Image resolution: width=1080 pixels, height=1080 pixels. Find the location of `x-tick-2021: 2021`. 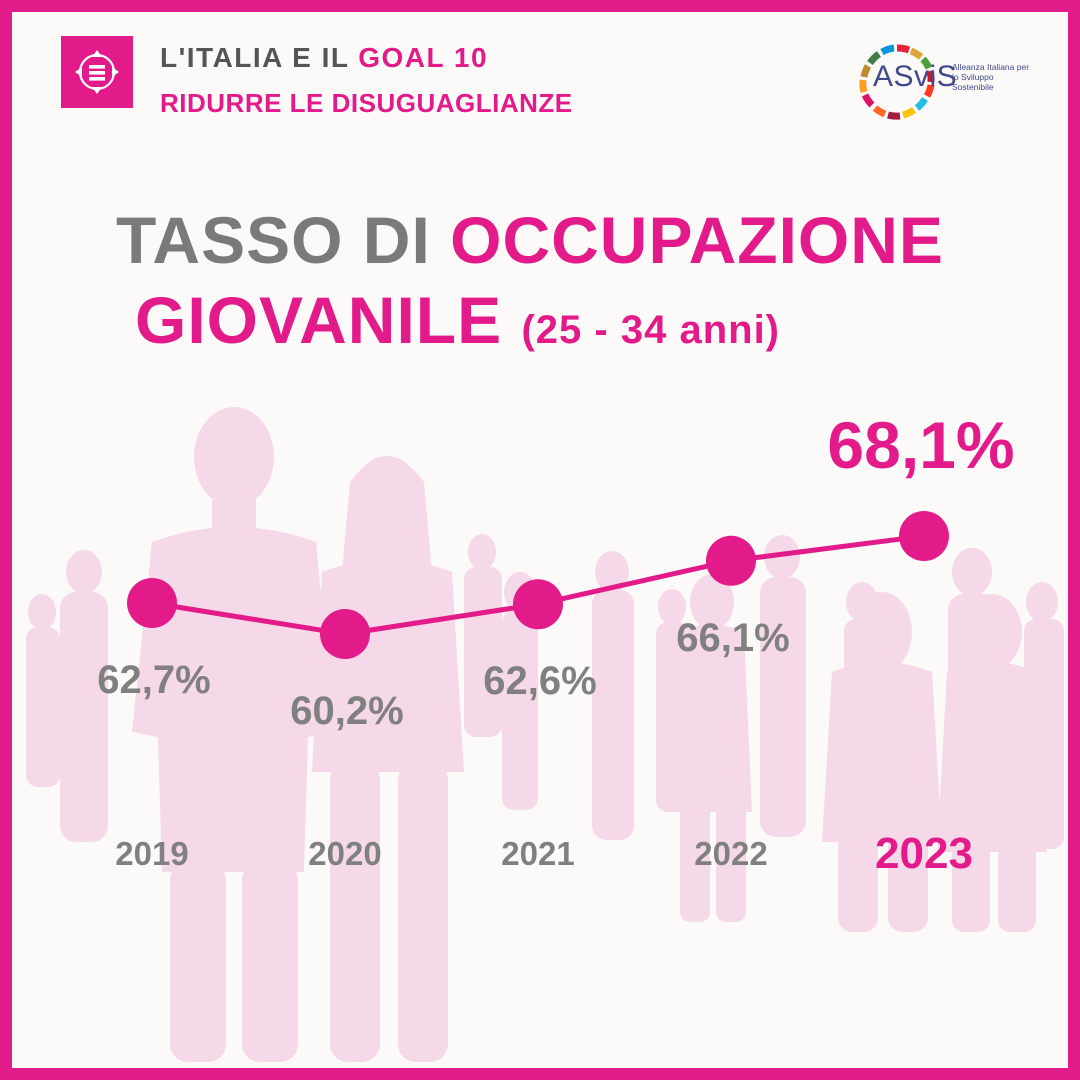

x-tick-2021: 2021 is located at coordinates (537, 853).